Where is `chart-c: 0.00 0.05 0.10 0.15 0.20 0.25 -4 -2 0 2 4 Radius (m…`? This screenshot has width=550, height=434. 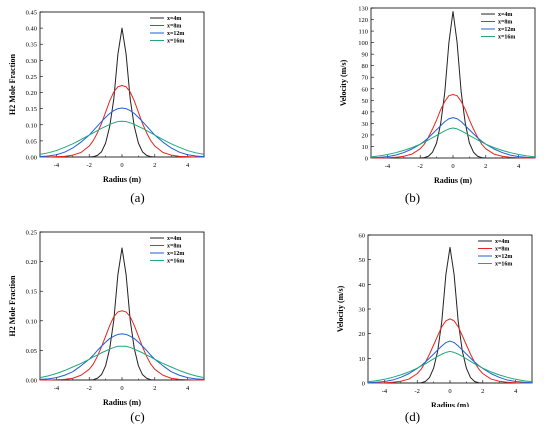
chart-c: 0.00 0.05 0.10 0.15 0.20 0.25 -4 -2 0 2 4 Radius (m… is located at coordinates (106, 318).